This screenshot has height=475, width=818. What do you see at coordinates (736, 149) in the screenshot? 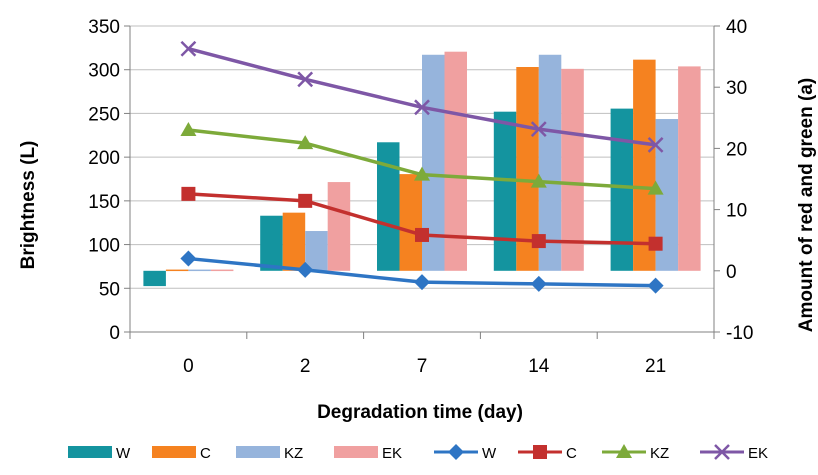
I see `y2-tick-label: 20` at bounding box center [736, 149].